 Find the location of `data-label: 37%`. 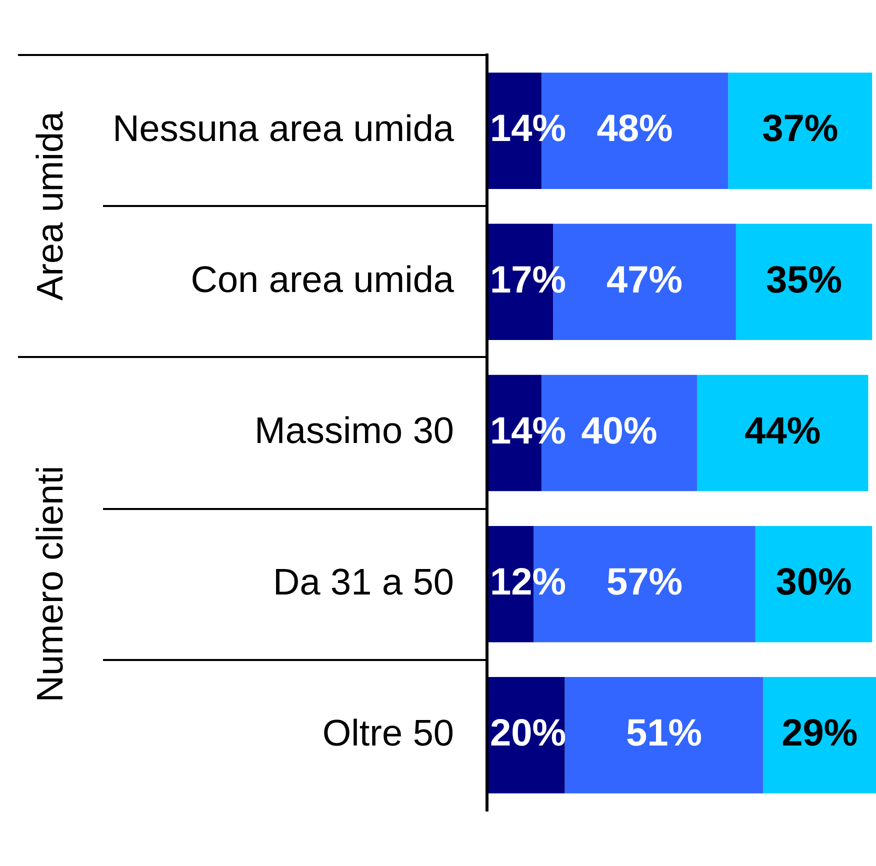

data-label: 37% is located at coordinates (800, 129).